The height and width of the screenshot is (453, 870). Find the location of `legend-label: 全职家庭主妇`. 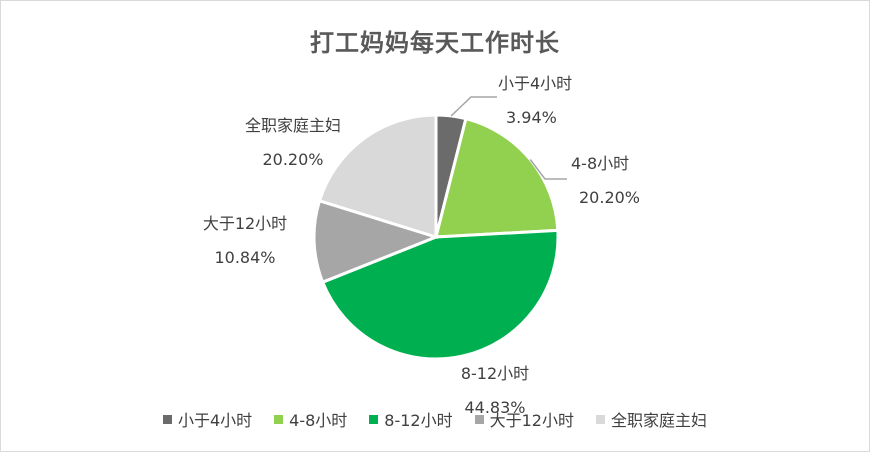

legend-label: 全职家庭主妇 is located at coordinates (659, 420).